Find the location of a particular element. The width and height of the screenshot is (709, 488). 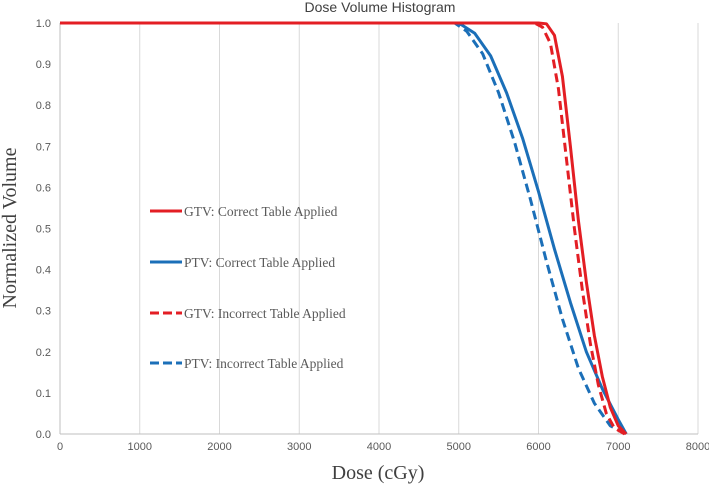

y-tick-label: 1.0 is located at coordinates (43, 24).